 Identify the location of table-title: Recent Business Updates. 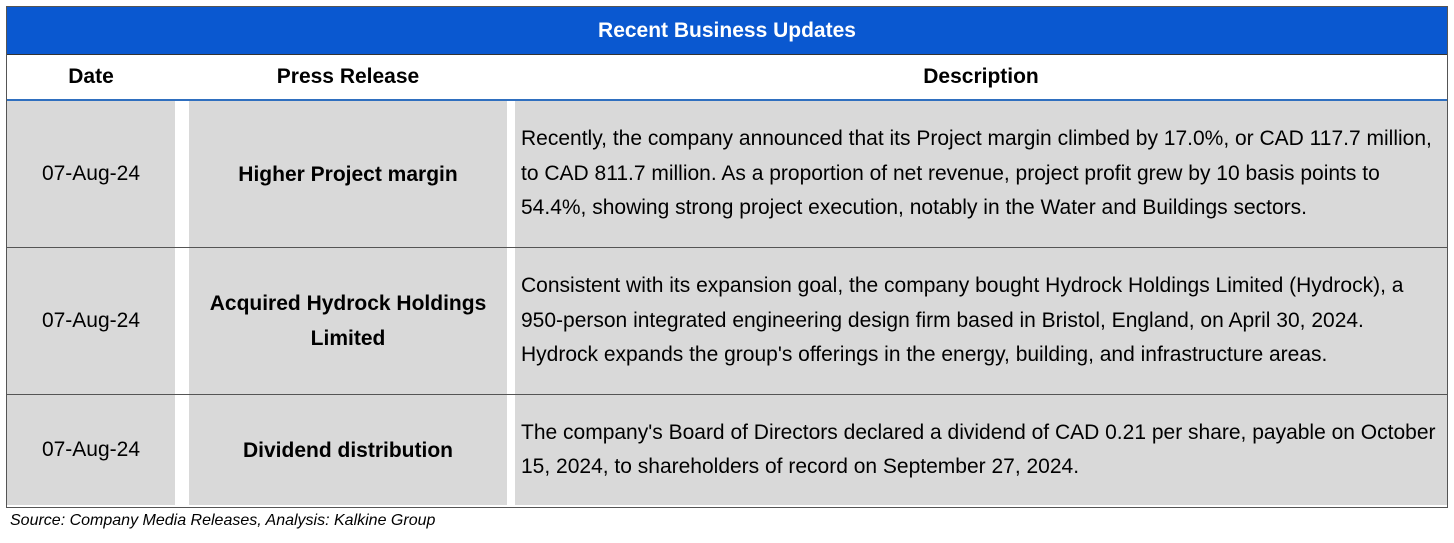
(727, 31).